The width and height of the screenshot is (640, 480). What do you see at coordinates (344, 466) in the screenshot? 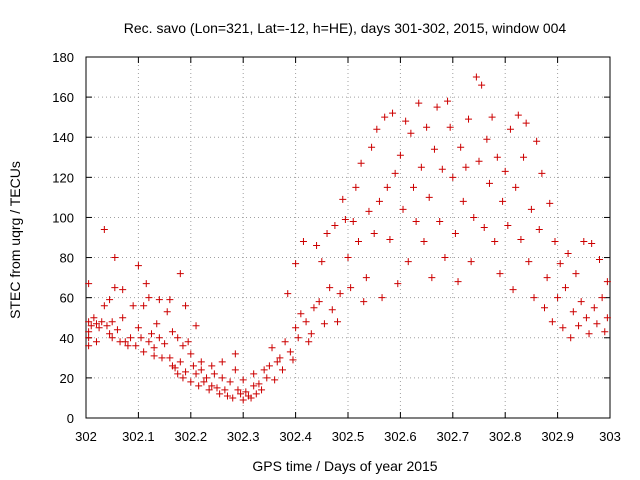
I see `x-axis-label: GPS time / Days of year 2015` at bounding box center [344, 466].